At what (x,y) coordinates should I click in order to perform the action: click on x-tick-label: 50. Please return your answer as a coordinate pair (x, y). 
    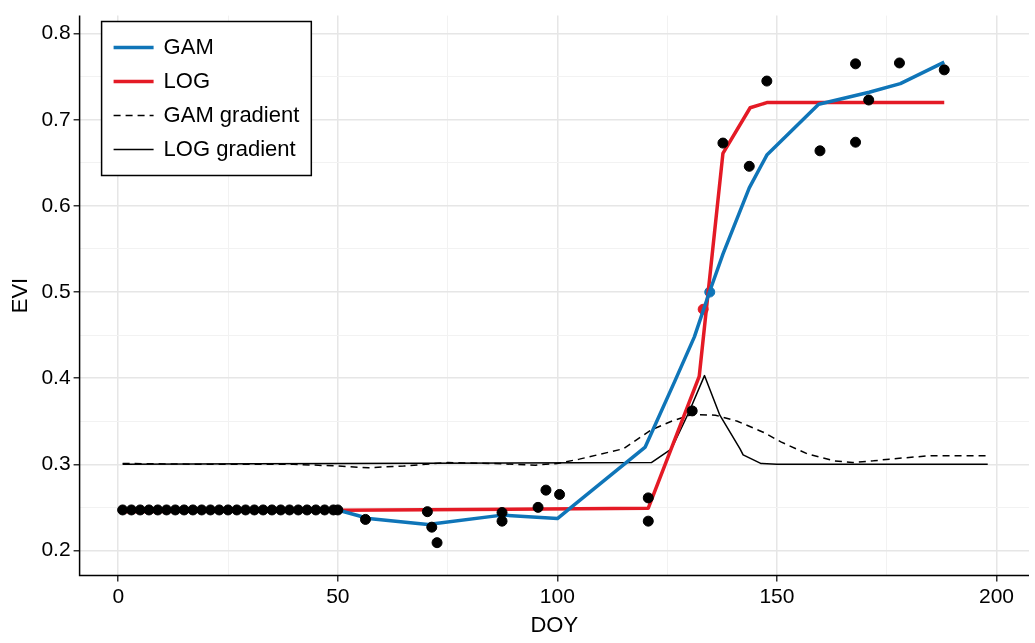
    Looking at the image, I should click on (338, 595).